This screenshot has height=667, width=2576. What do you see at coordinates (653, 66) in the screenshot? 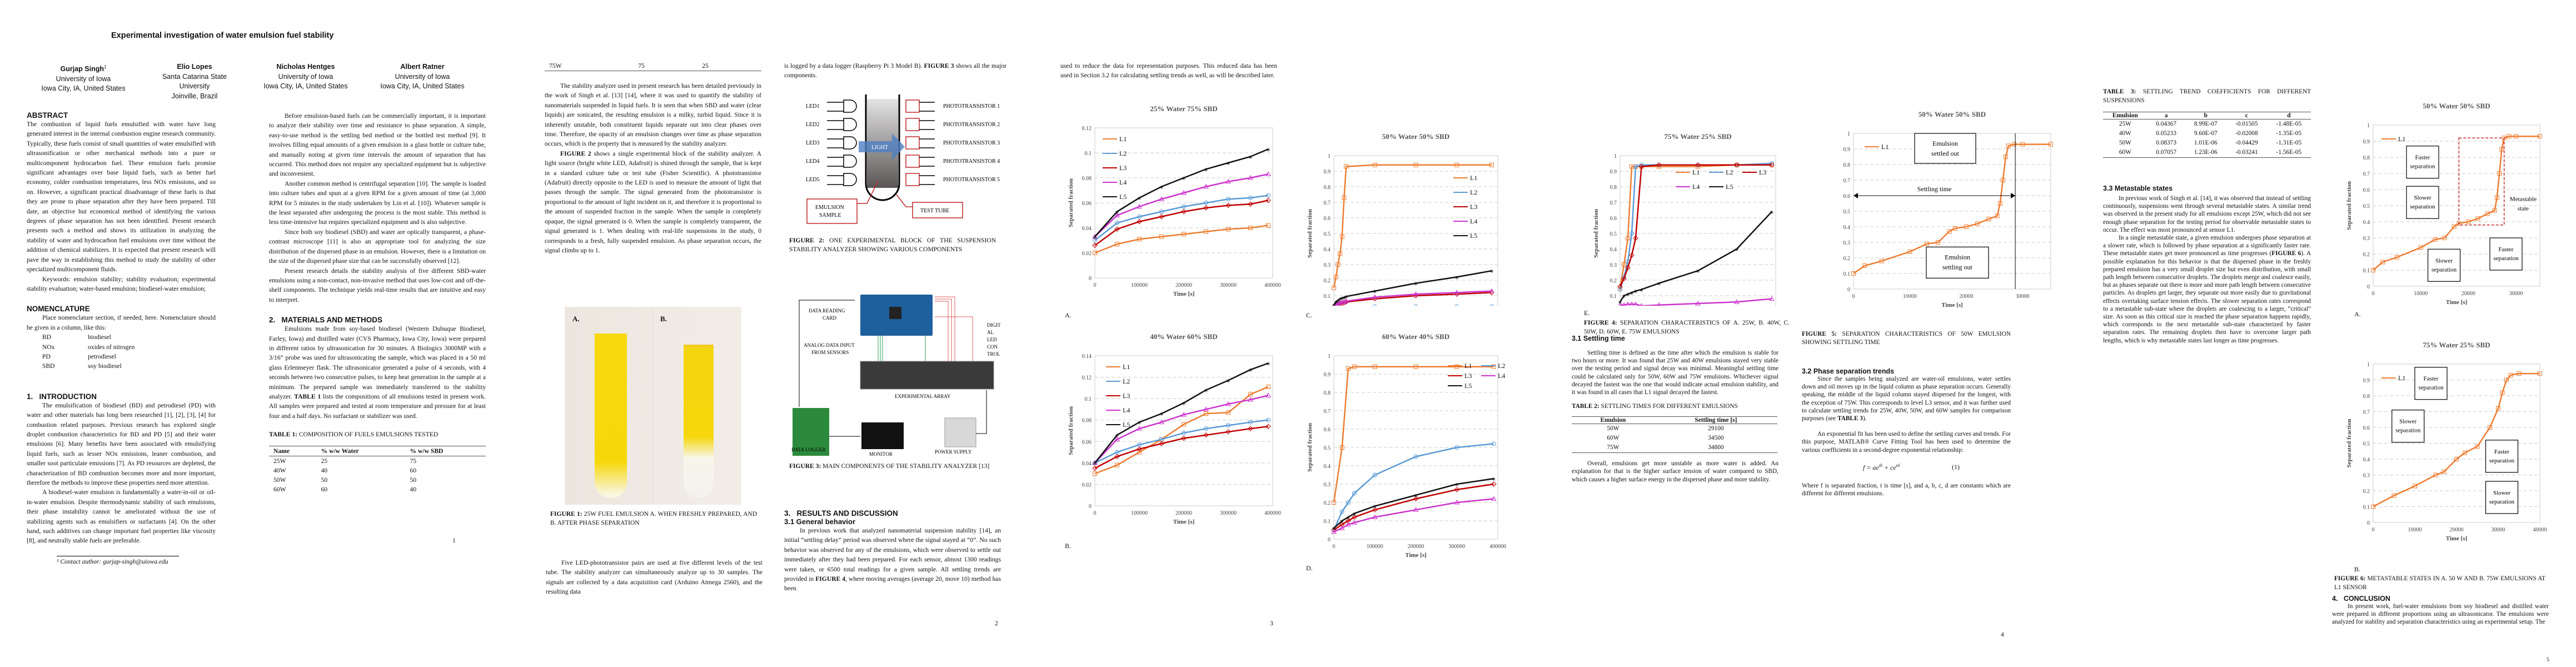
I see `table1-continued: 75W 75 25` at bounding box center [653, 66].